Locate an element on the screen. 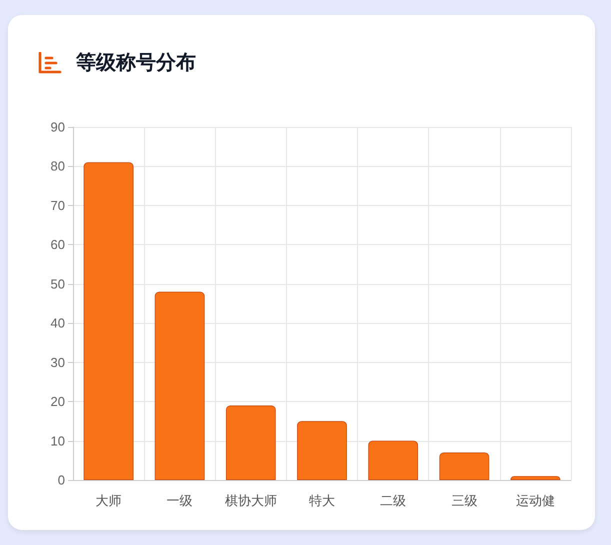 The height and width of the screenshot is (545, 611). x-tick-label: 二级 is located at coordinates (393, 500).